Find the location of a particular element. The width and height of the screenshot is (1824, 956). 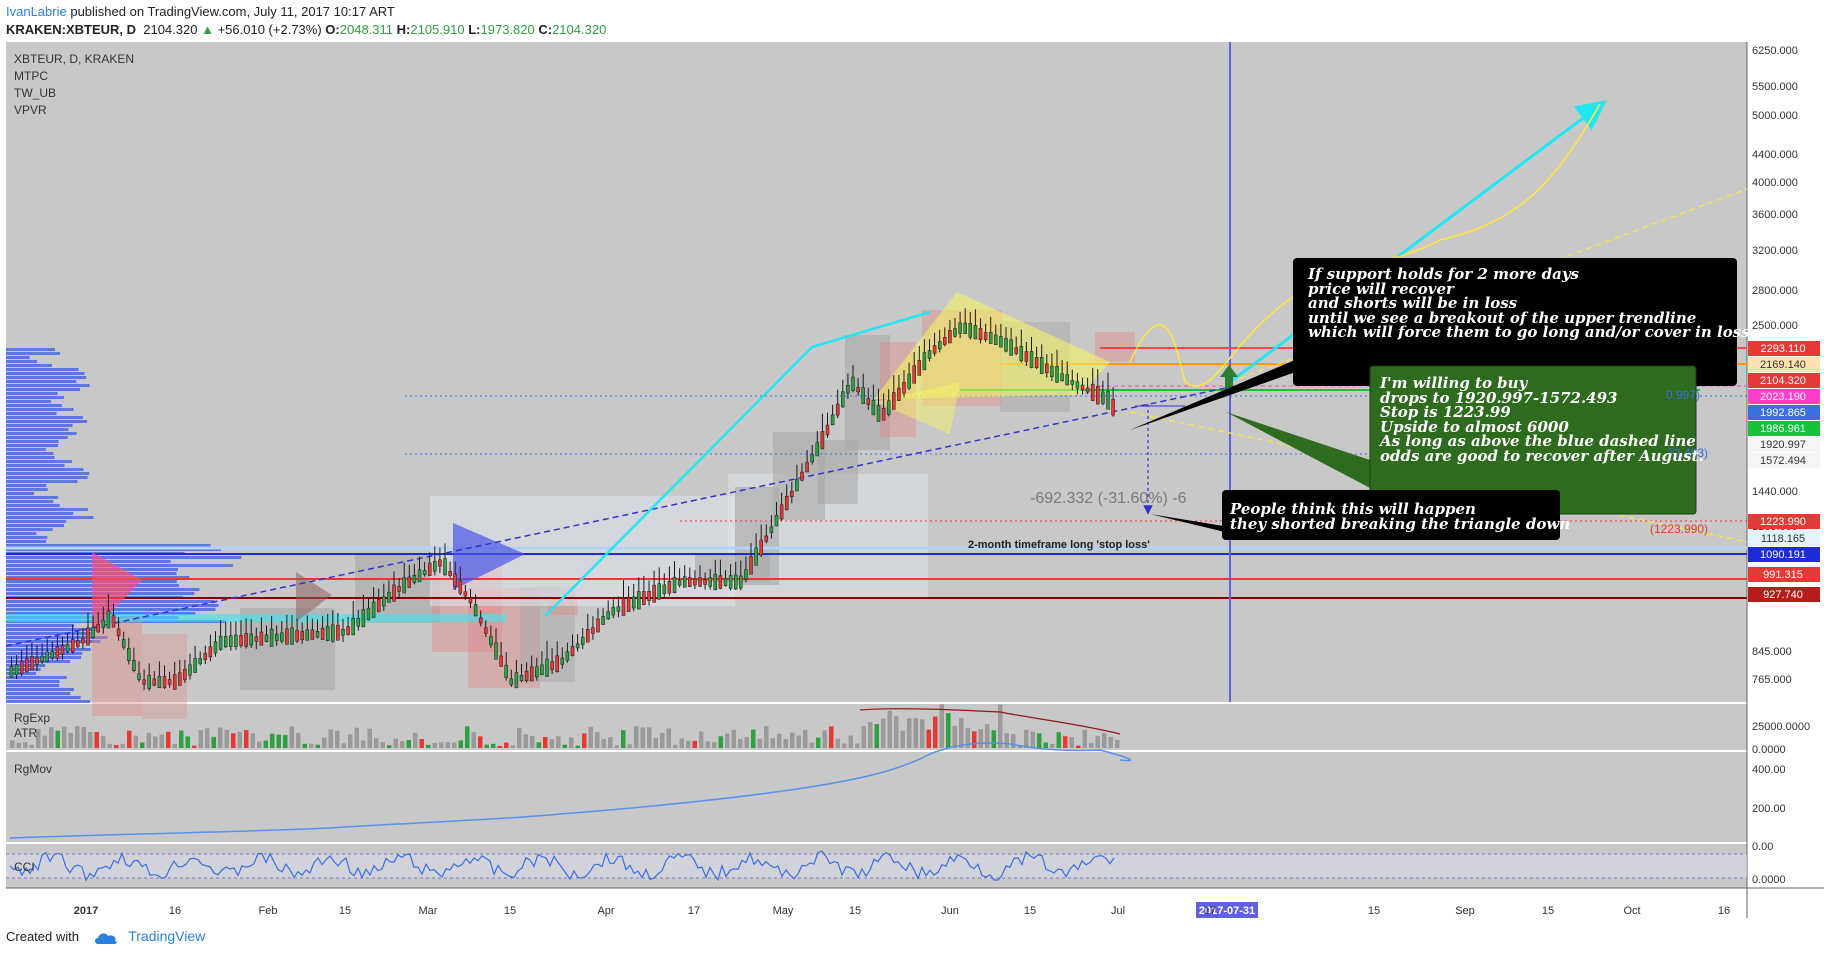

tradingview-cloud-icon is located at coordinates (105, 938).